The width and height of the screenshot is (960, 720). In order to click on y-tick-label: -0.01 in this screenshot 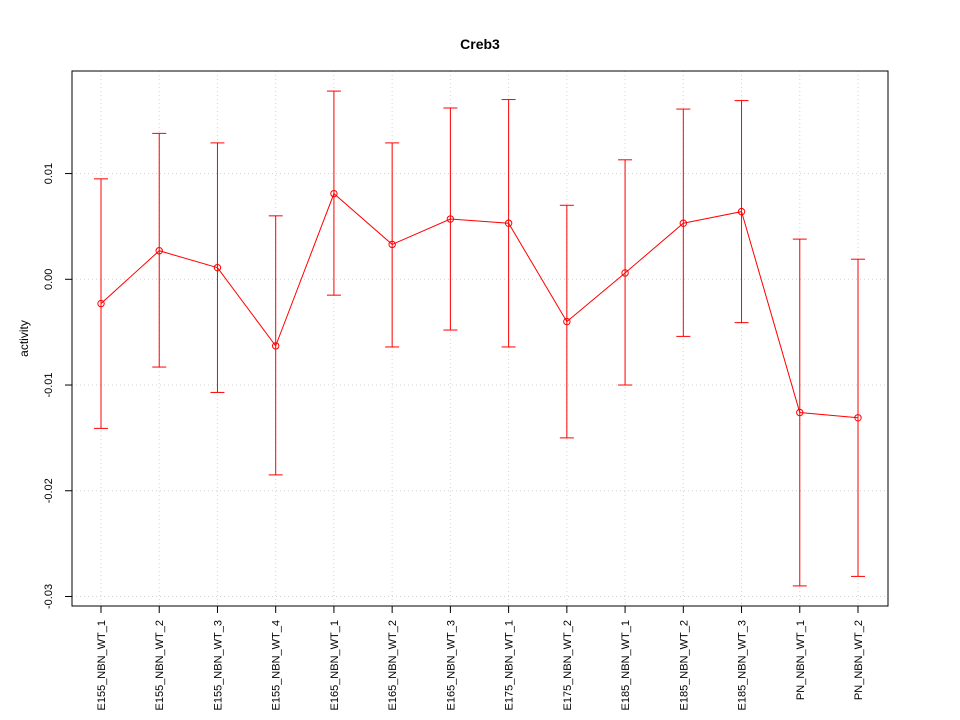, I will do `click(49, 384)`.